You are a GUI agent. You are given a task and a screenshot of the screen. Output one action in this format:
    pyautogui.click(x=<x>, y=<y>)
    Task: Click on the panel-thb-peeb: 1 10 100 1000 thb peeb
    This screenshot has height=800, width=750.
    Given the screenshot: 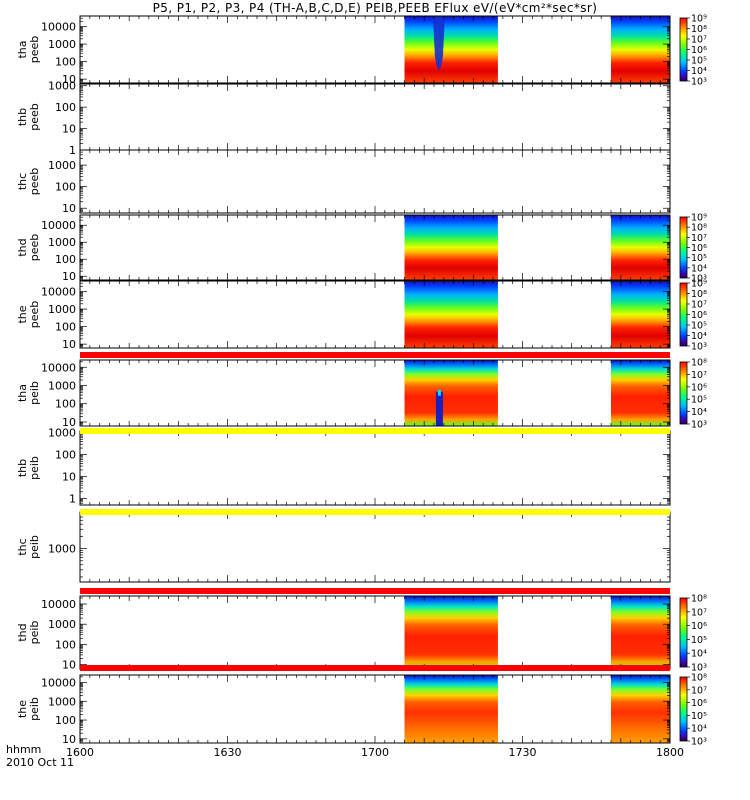 What is the action you would take?
    pyautogui.click(x=343, y=118)
    